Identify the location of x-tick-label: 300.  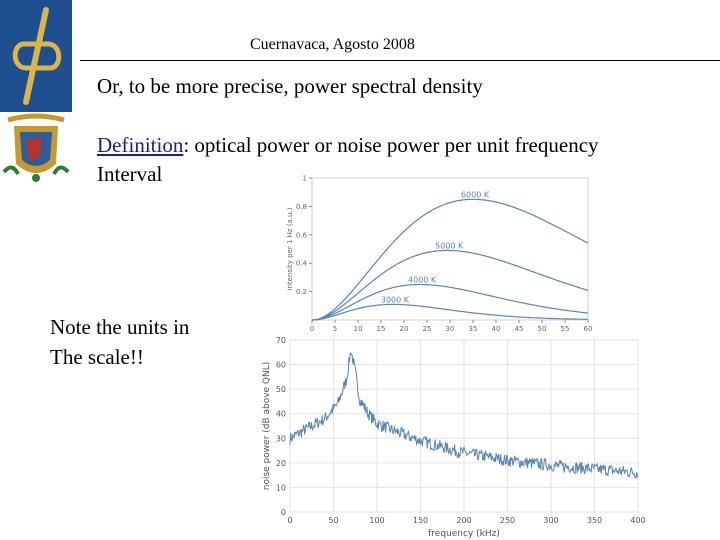
(550, 520).